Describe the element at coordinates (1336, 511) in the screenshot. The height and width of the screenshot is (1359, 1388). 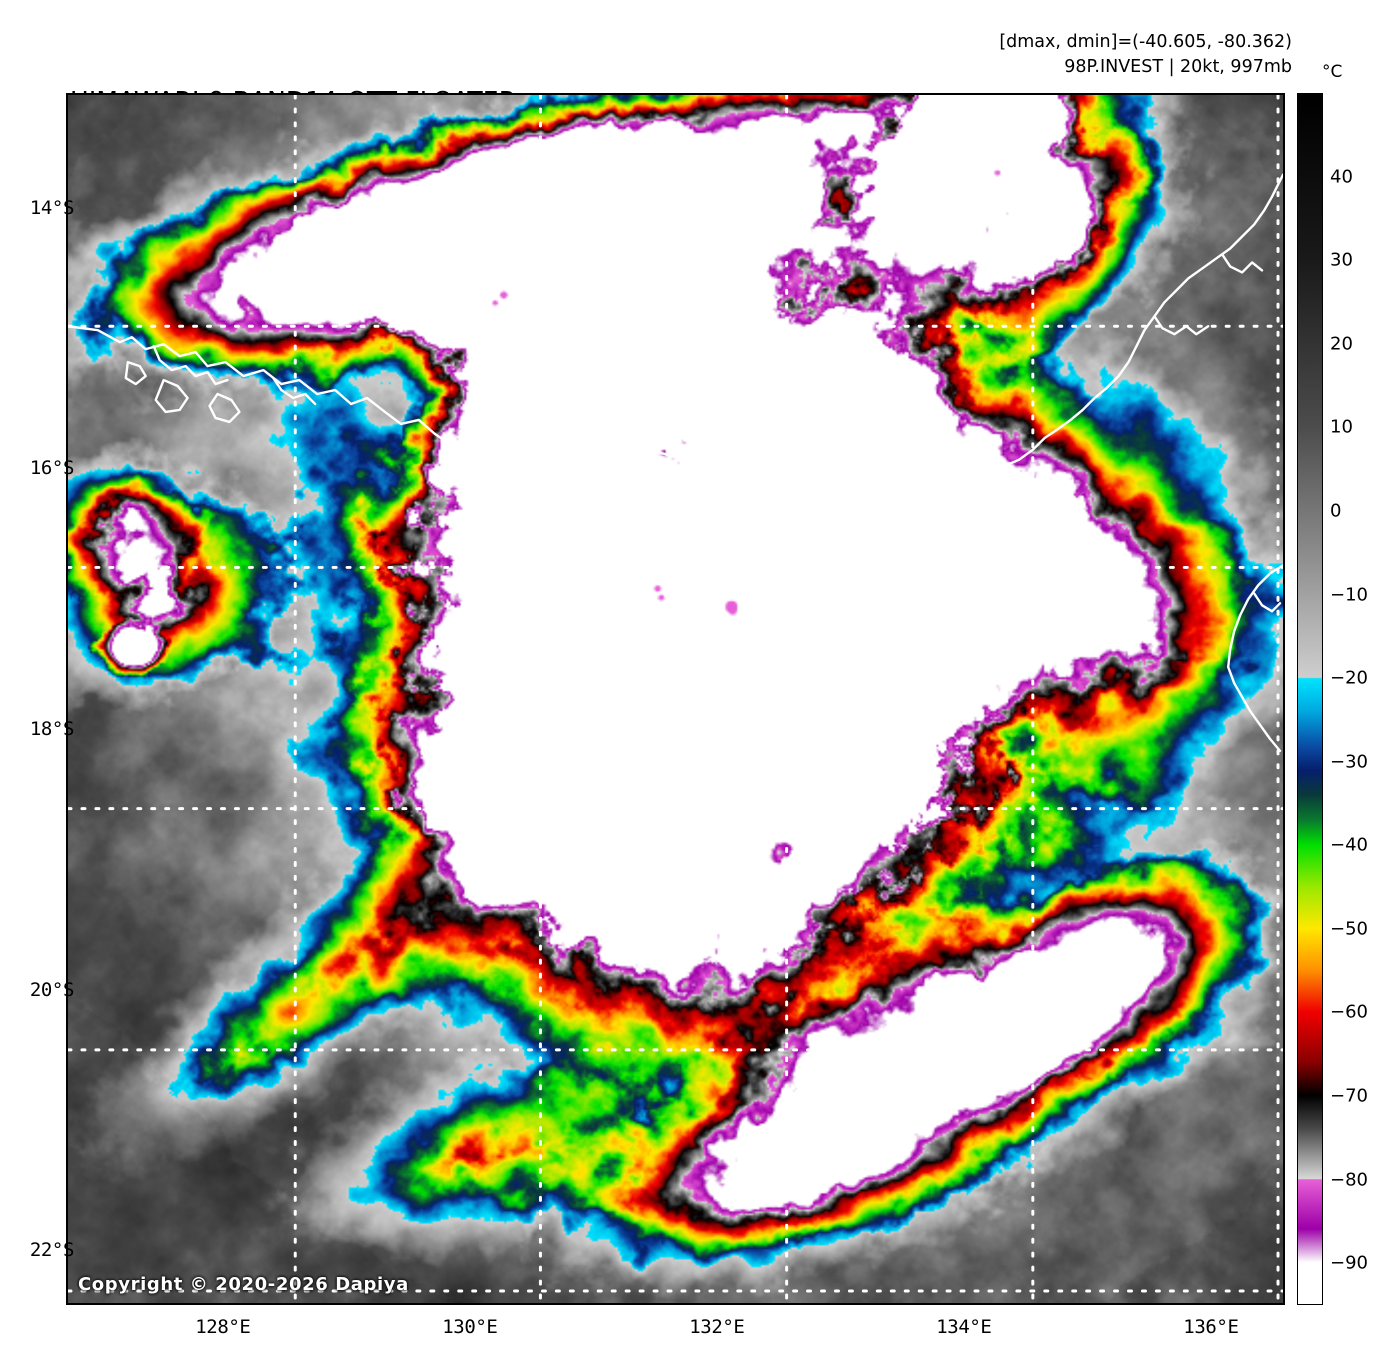
I see `colorbar-tick-0: 0` at that location.